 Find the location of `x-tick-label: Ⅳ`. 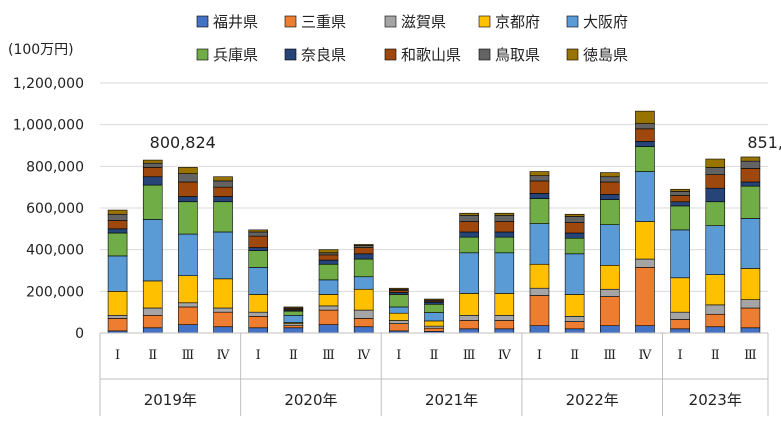

x-tick-label: Ⅳ is located at coordinates (505, 355).